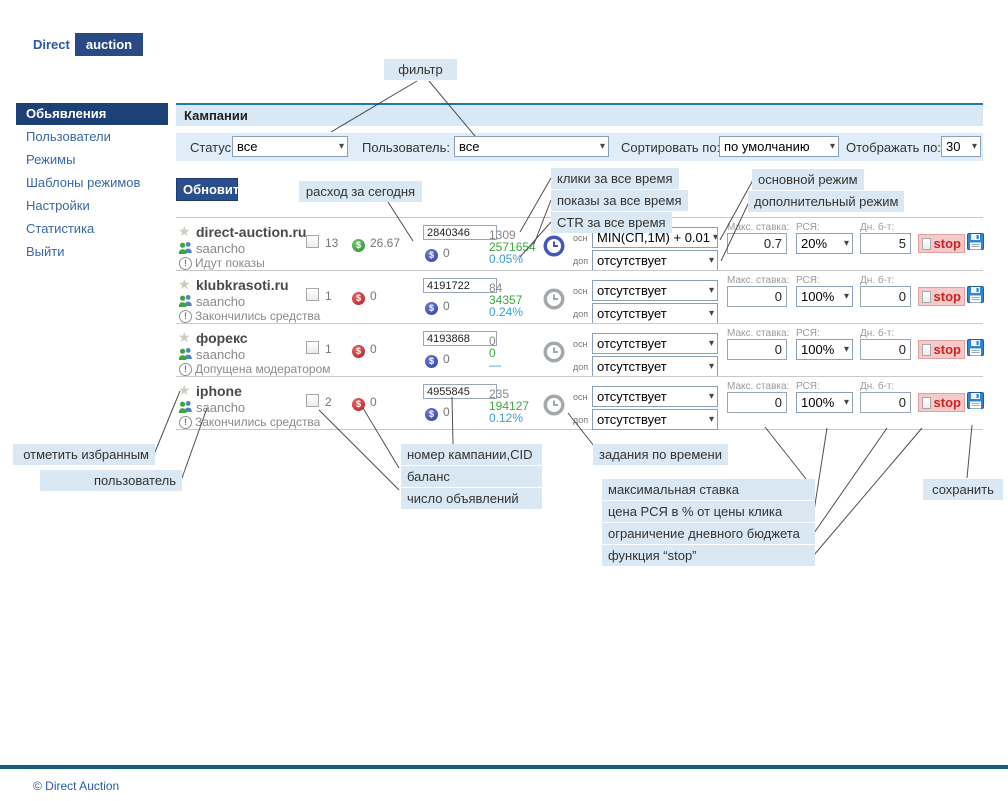 This screenshot has height=801, width=1008. I want to click on logo: Direct auction, so click(88, 44).